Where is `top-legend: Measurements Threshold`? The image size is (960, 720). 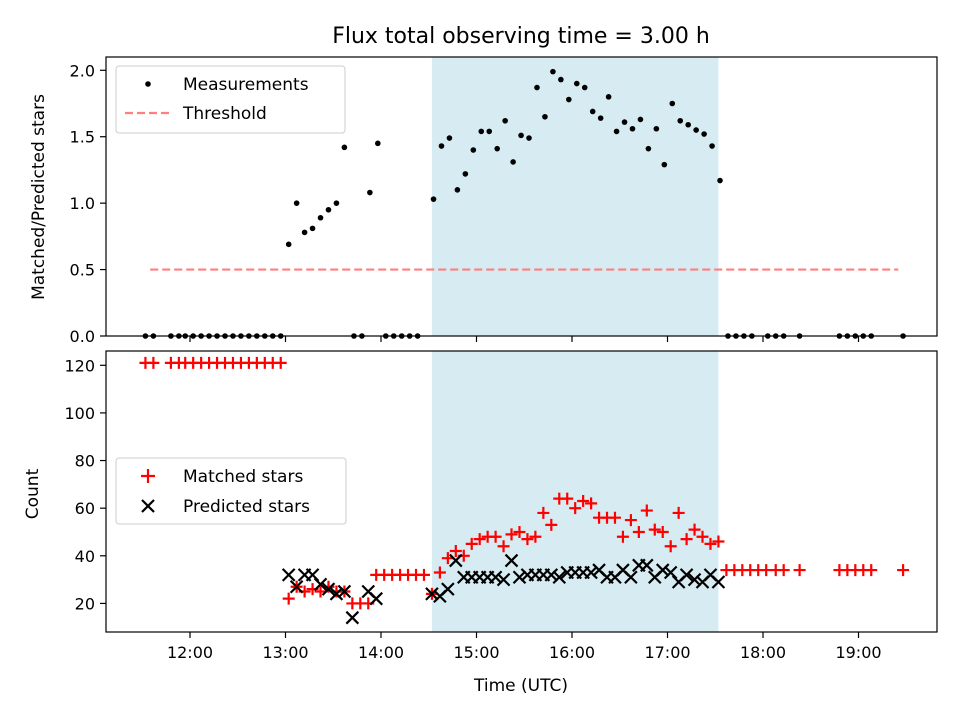
top-legend: Measurements Threshold is located at coordinates (230, 99).